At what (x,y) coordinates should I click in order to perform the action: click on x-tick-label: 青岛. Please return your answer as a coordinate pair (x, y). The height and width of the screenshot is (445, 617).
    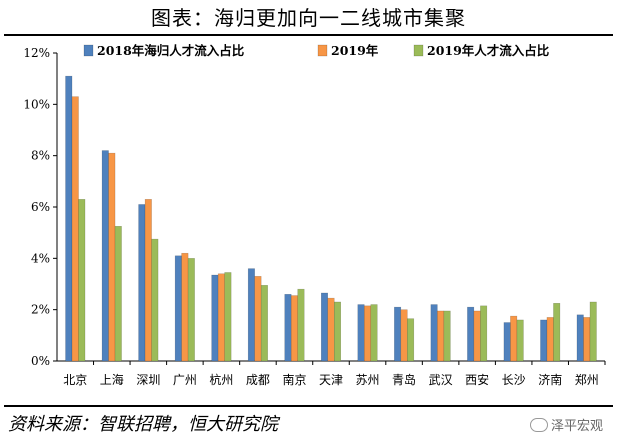
    Looking at the image, I should click on (404, 379).